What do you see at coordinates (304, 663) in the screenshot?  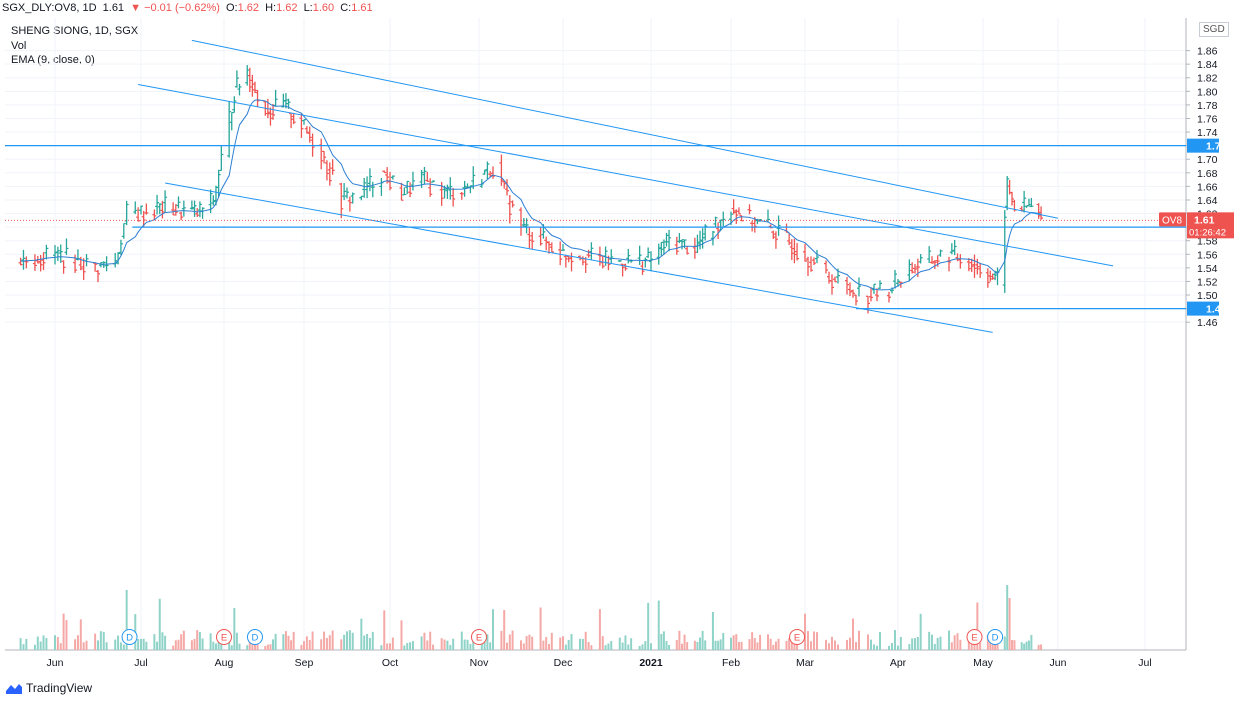 I see `x-tick-label: Sep` at bounding box center [304, 663].